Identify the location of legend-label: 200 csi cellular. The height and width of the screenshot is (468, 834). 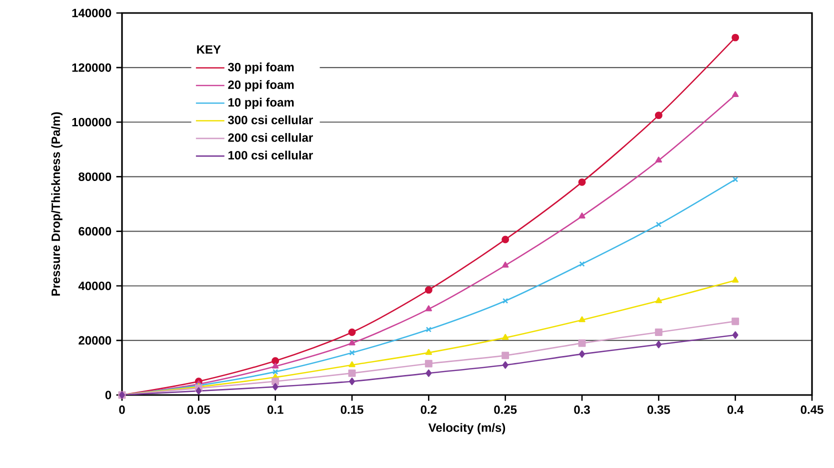
(270, 137).